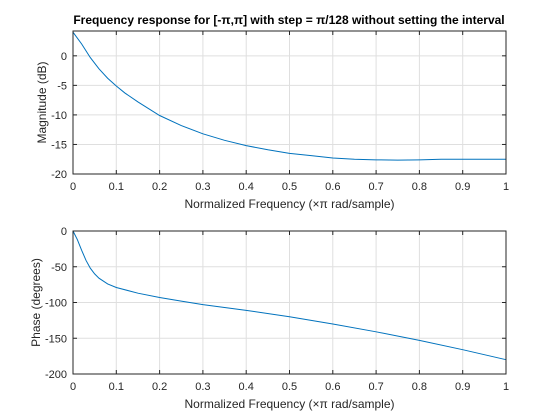 Image resolution: width=560 pixels, height=420 pixels. I want to click on phase-x-tick-label: 0.3, so click(202, 387).